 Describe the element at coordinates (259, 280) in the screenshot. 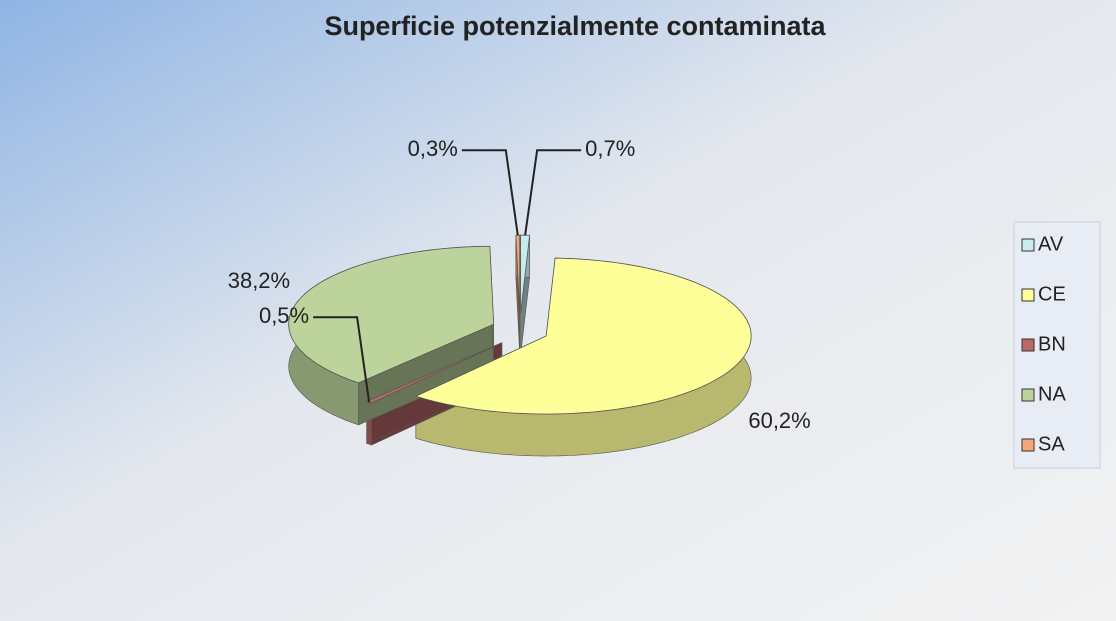

I see `data-label: 38,2%` at that location.